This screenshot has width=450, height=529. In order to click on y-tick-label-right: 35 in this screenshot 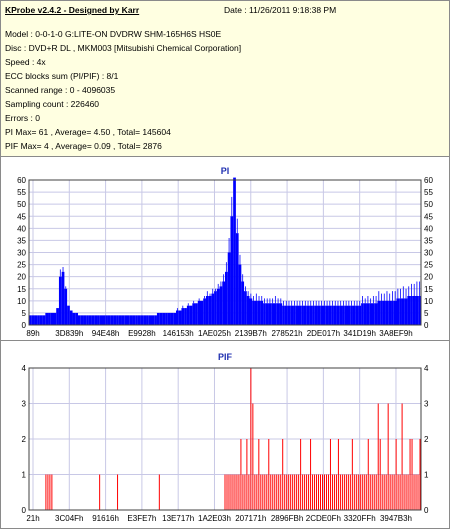, I will do `click(428, 240)`.